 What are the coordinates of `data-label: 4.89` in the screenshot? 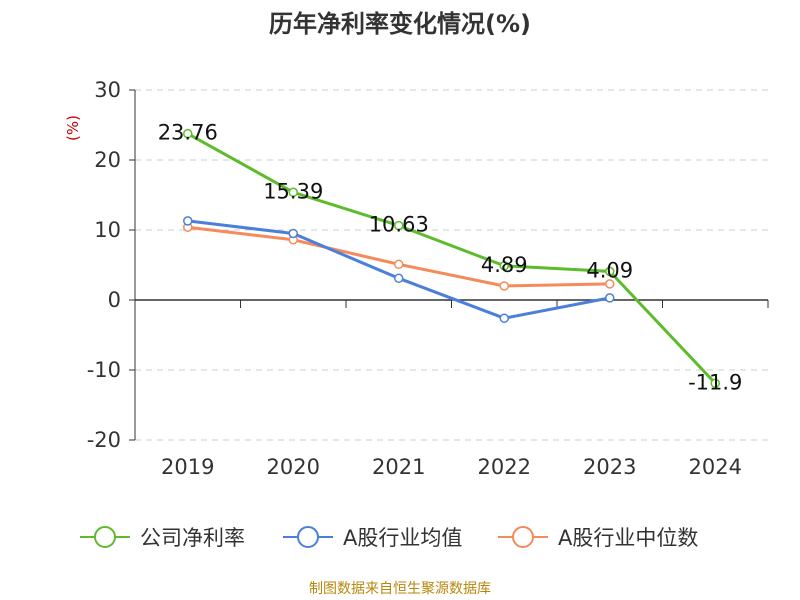 It's located at (504, 265).